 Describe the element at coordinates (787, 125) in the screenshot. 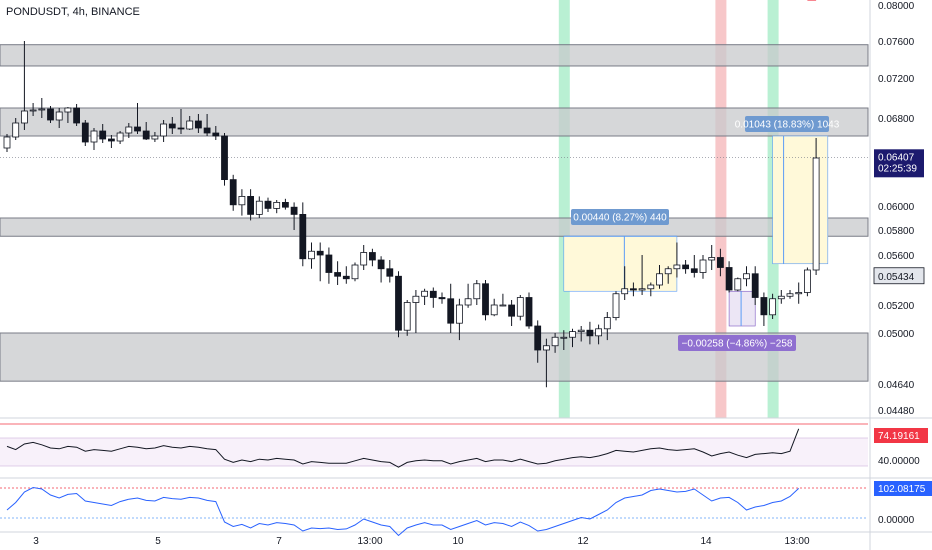

I see `measure-label-up-2: 0.01043 (18.83%) 1043` at that location.